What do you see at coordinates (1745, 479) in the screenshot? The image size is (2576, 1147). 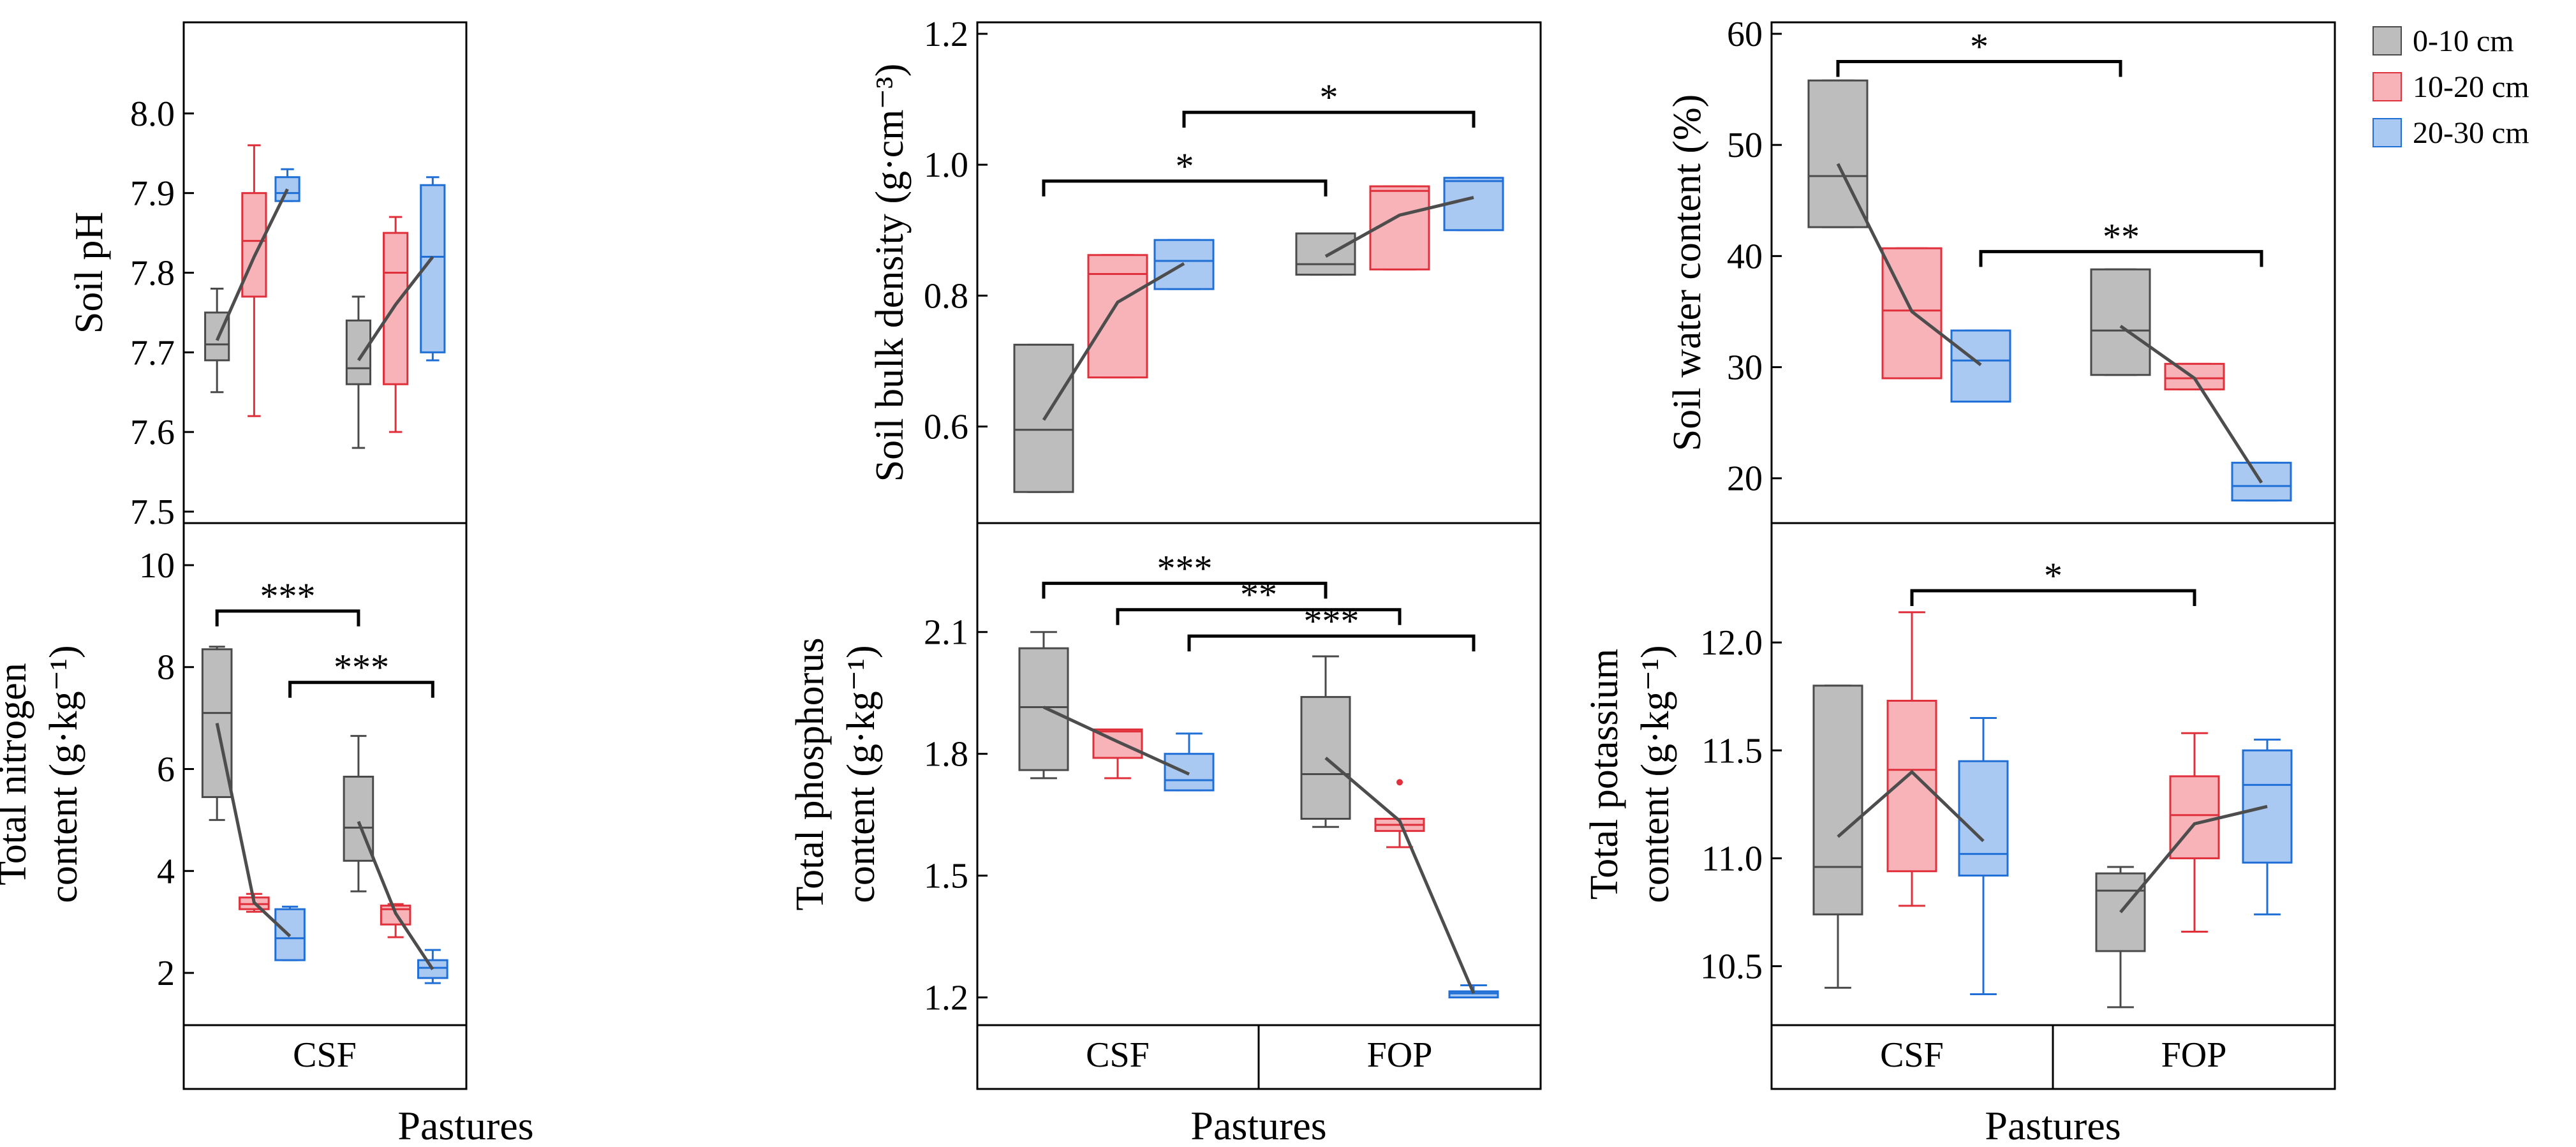 I see `y-tick-label: 20` at bounding box center [1745, 479].